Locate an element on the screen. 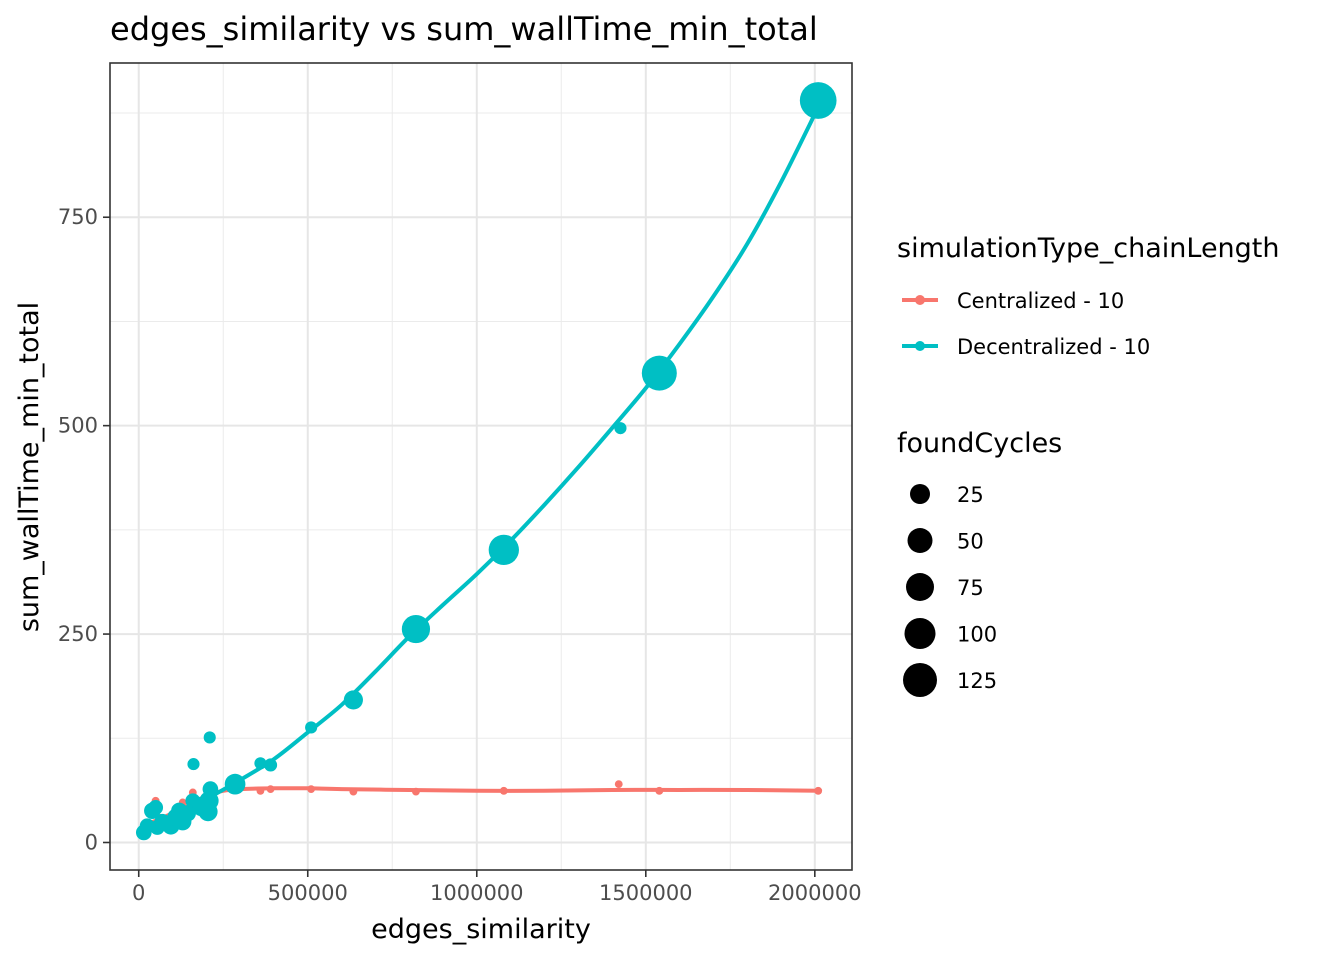 Image resolution: width=1344 pixels, height=960 pixels. x-tick-label: 0 is located at coordinates (138, 893).